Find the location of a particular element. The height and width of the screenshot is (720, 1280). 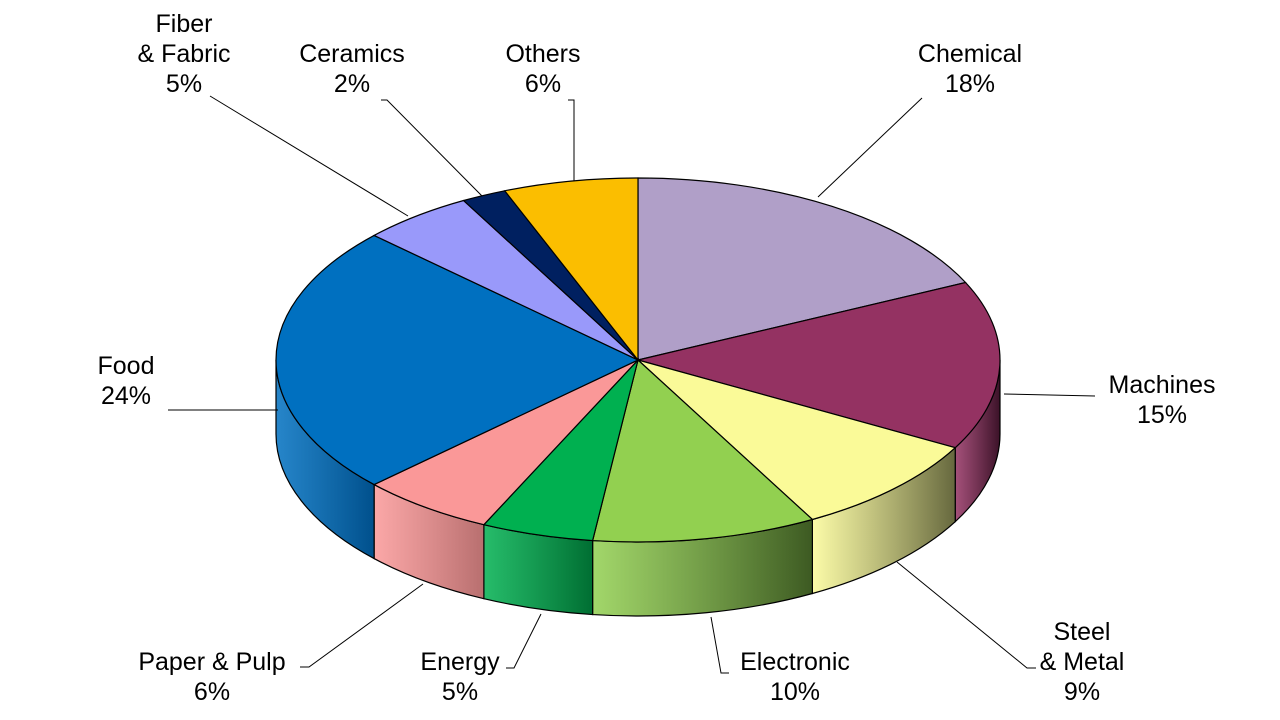

slice-label: Fiber is located at coordinates (184, 24).